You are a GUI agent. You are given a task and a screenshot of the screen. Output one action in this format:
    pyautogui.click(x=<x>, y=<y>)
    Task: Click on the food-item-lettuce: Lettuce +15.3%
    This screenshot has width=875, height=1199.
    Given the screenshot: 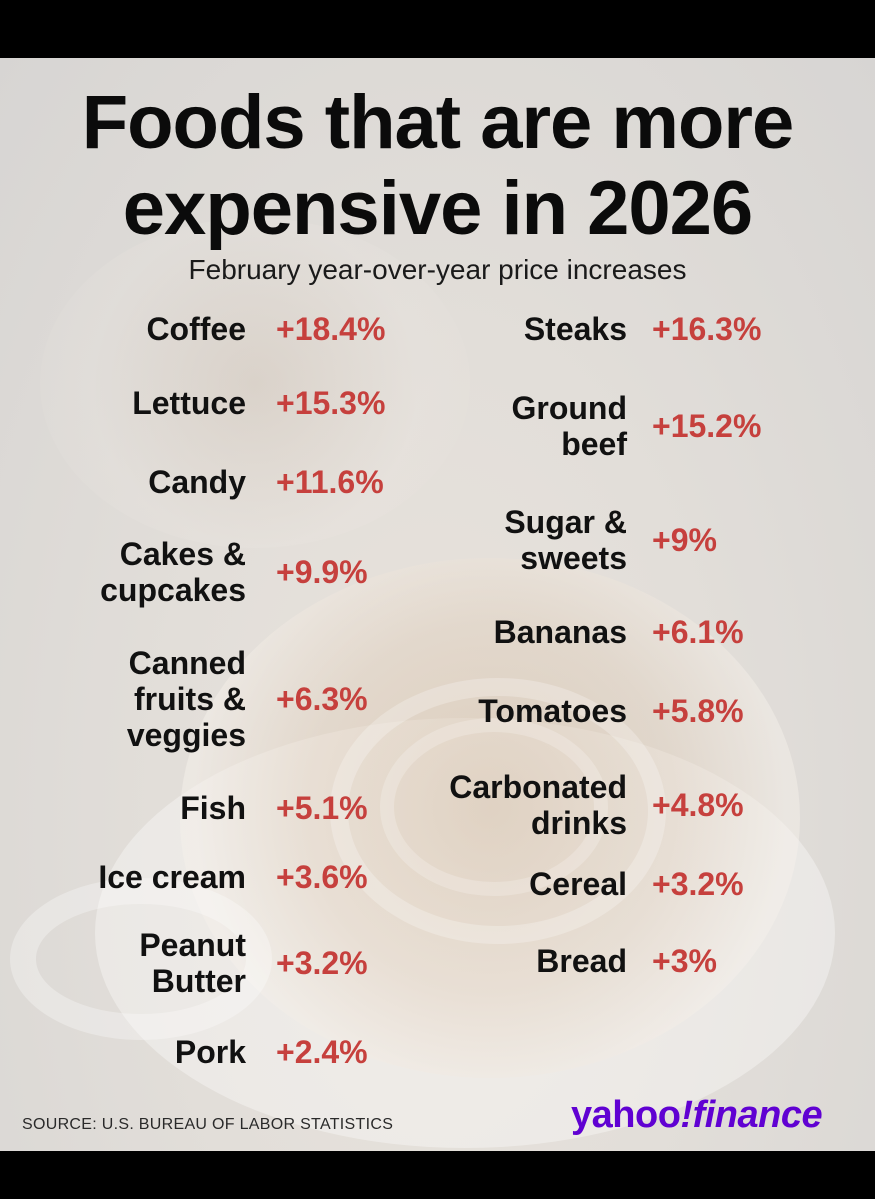 What is the action you would take?
    pyautogui.click(x=213, y=403)
    